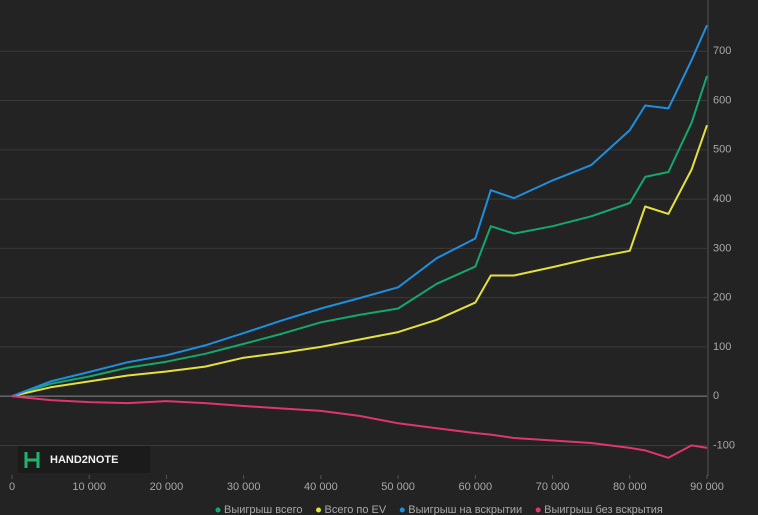 The height and width of the screenshot is (515, 758). Describe the element at coordinates (465, 509) in the screenshot. I see `legend-label: Выигрыш на вскрытии` at that location.